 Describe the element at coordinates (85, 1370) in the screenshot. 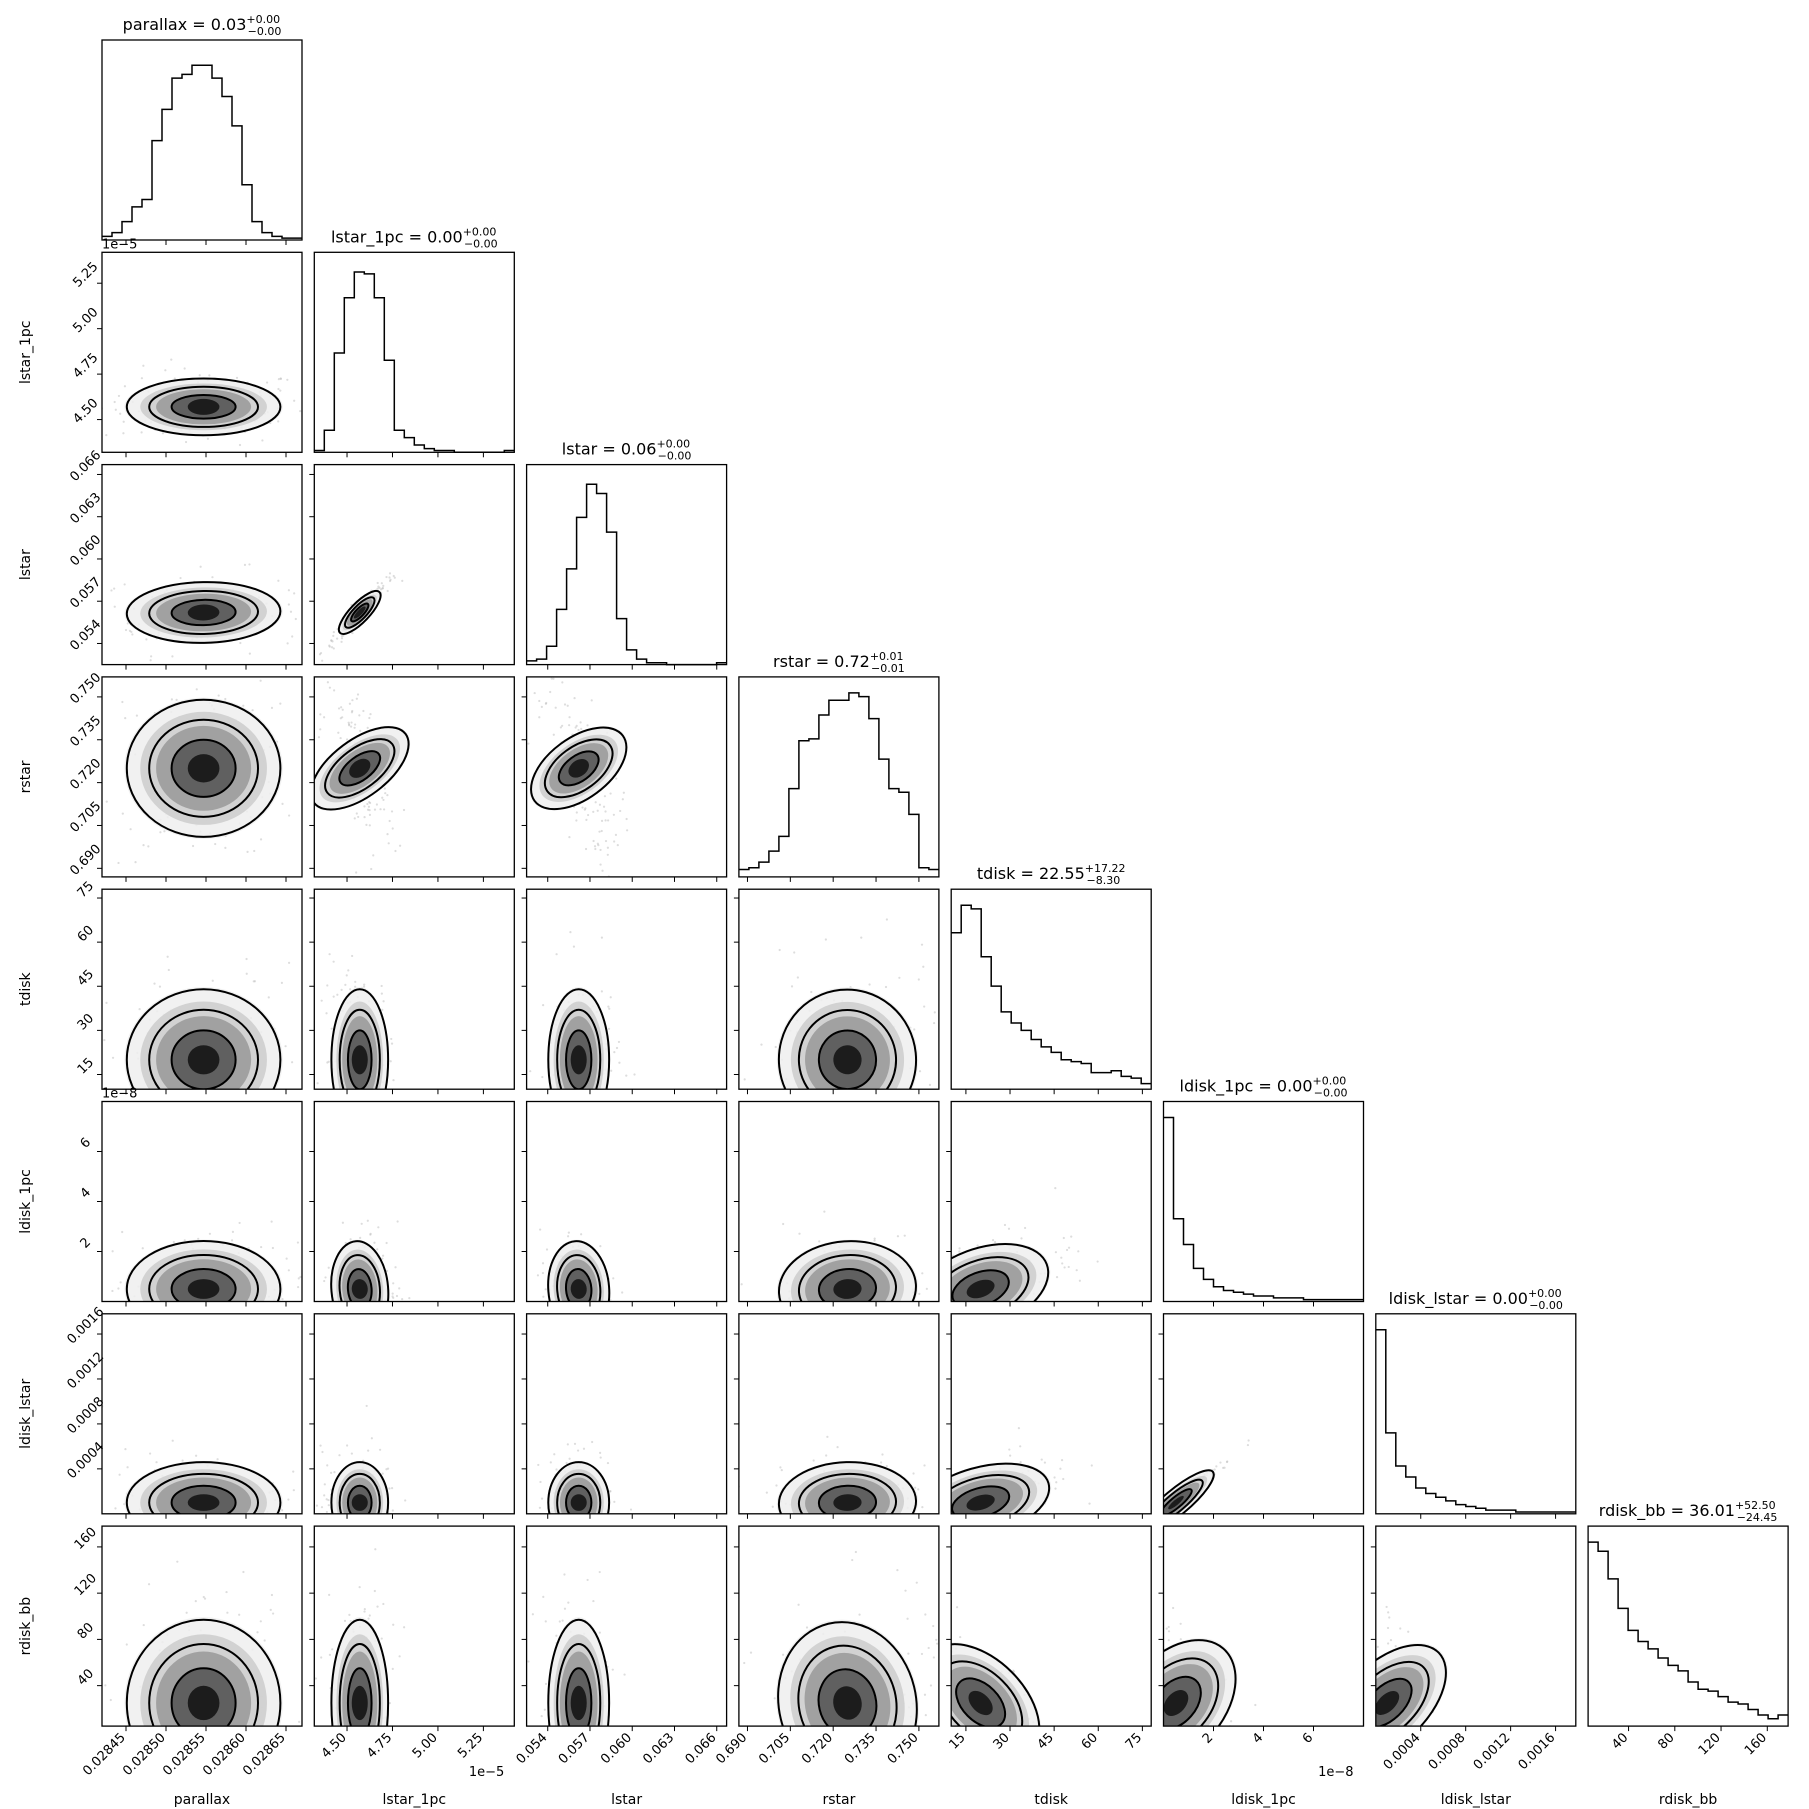

I see `y-tick-label-ldisk_lstar: 0.0012` at that location.